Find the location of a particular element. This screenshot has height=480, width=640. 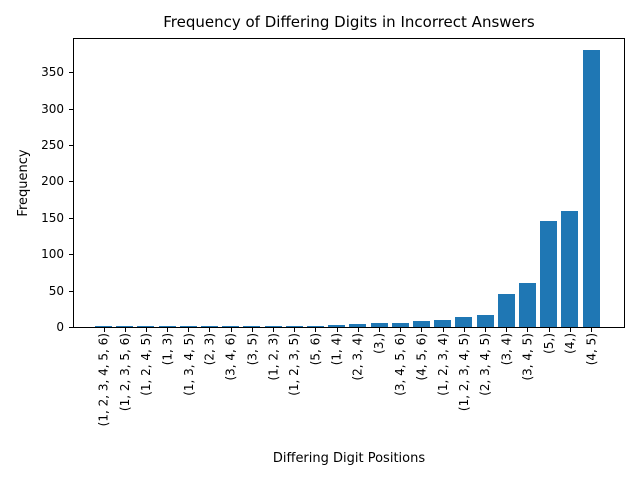

x-tick-label: (1, 3, 4, 5) is located at coordinates (188, 364).